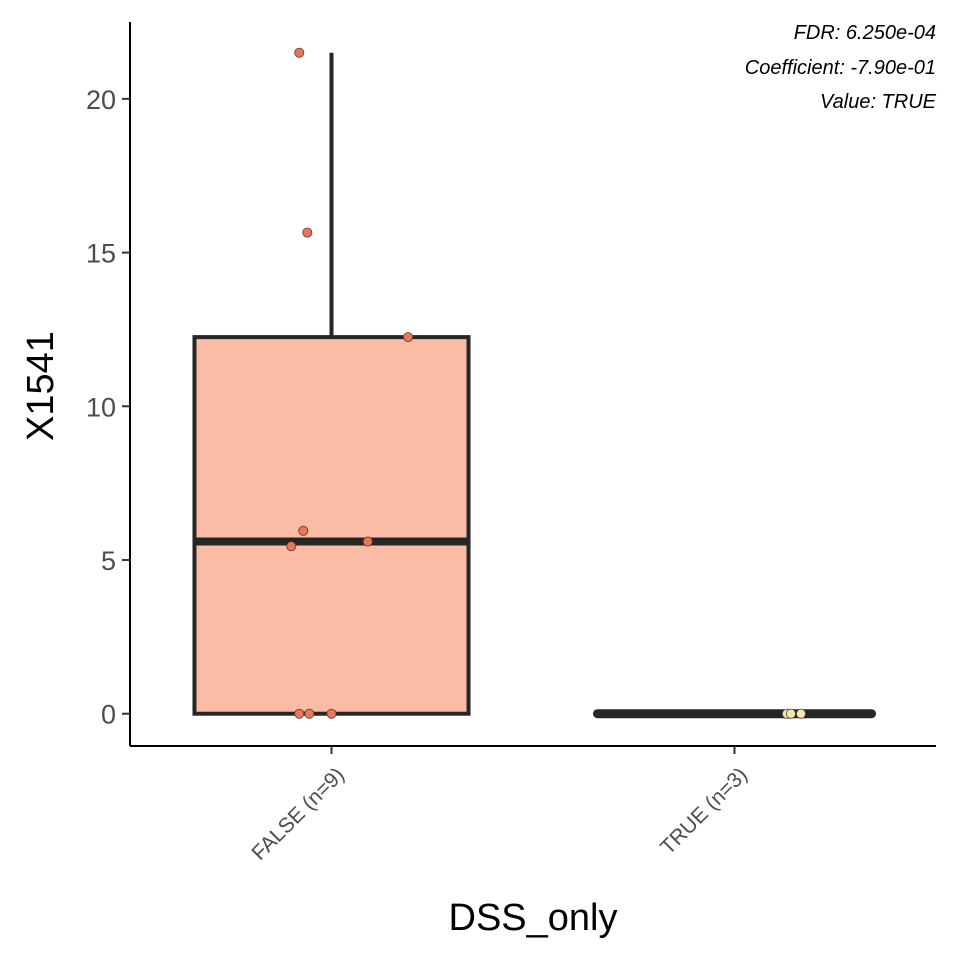 The width and height of the screenshot is (960, 960). What do you see at coordinates (108, 715) in the screenshot?
I see `y-tick-label: 0` at bounding box center [108, 715].